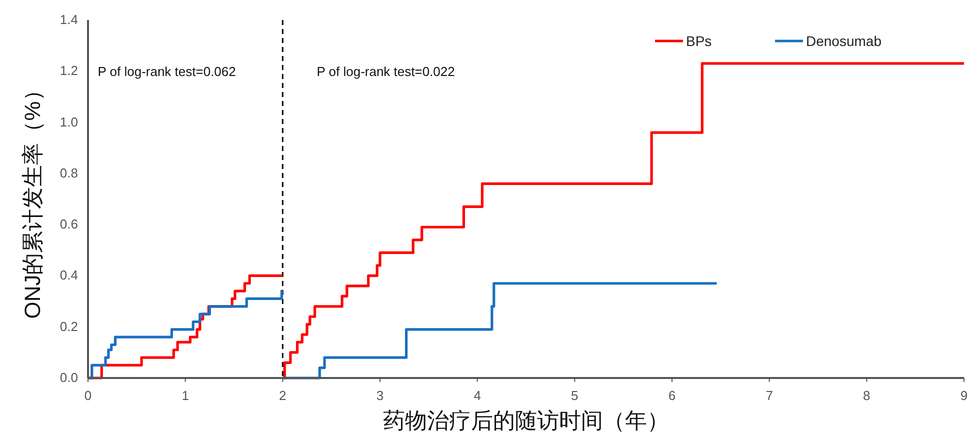 The width and height of the screenshot is (971, 434). I want to click on x-tick-label: 6, so click(672, 395).